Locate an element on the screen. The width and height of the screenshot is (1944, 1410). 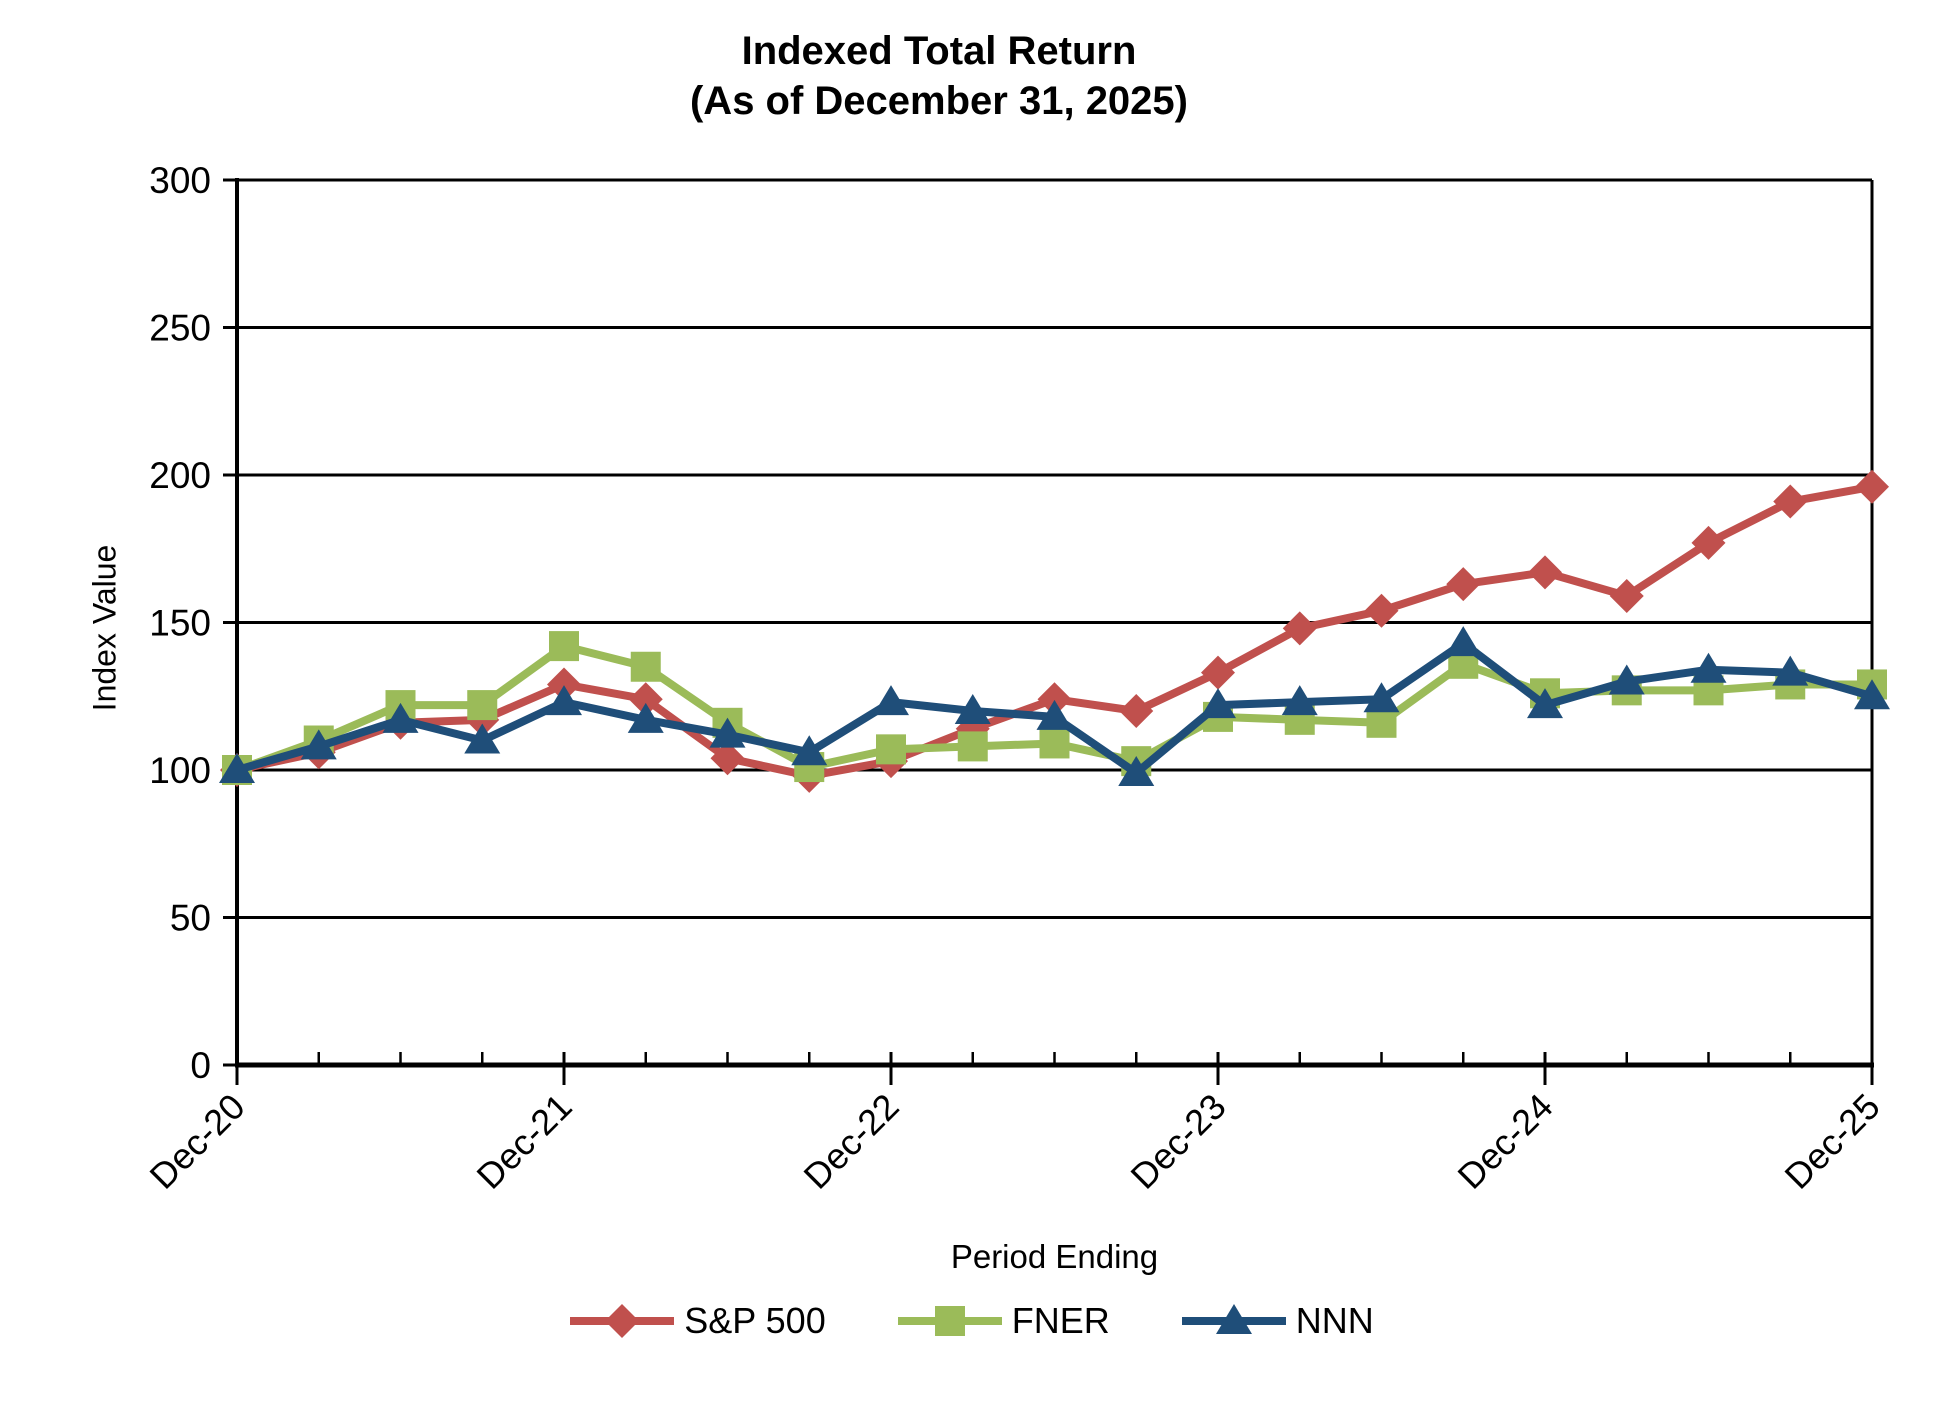
x-tick-label-Dec-23: Dec-23 is located at coordinates (1178, 1141).